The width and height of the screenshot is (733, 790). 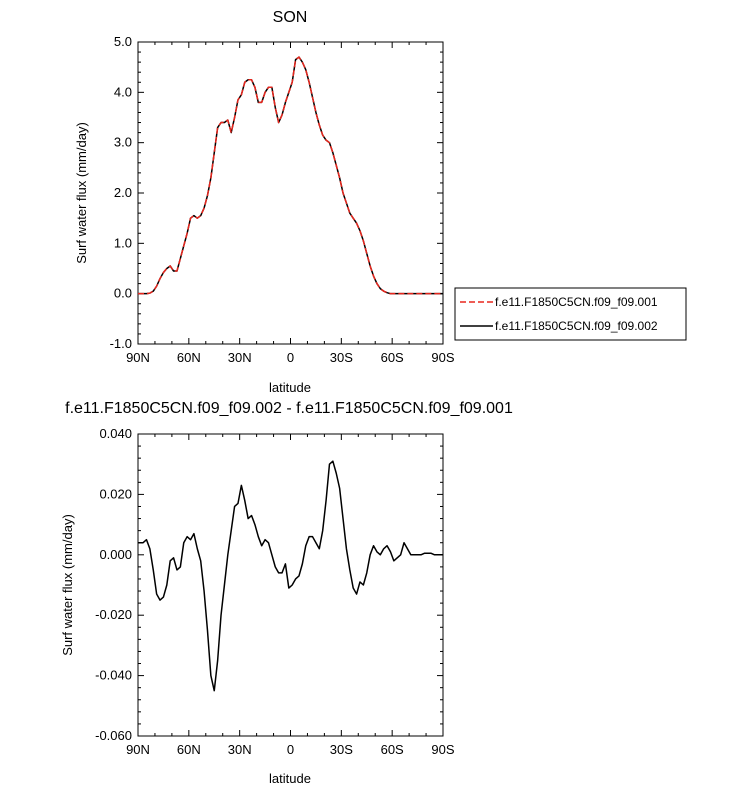 I want to click on y-tick-label: -1.0, so click(x=121, y=343).